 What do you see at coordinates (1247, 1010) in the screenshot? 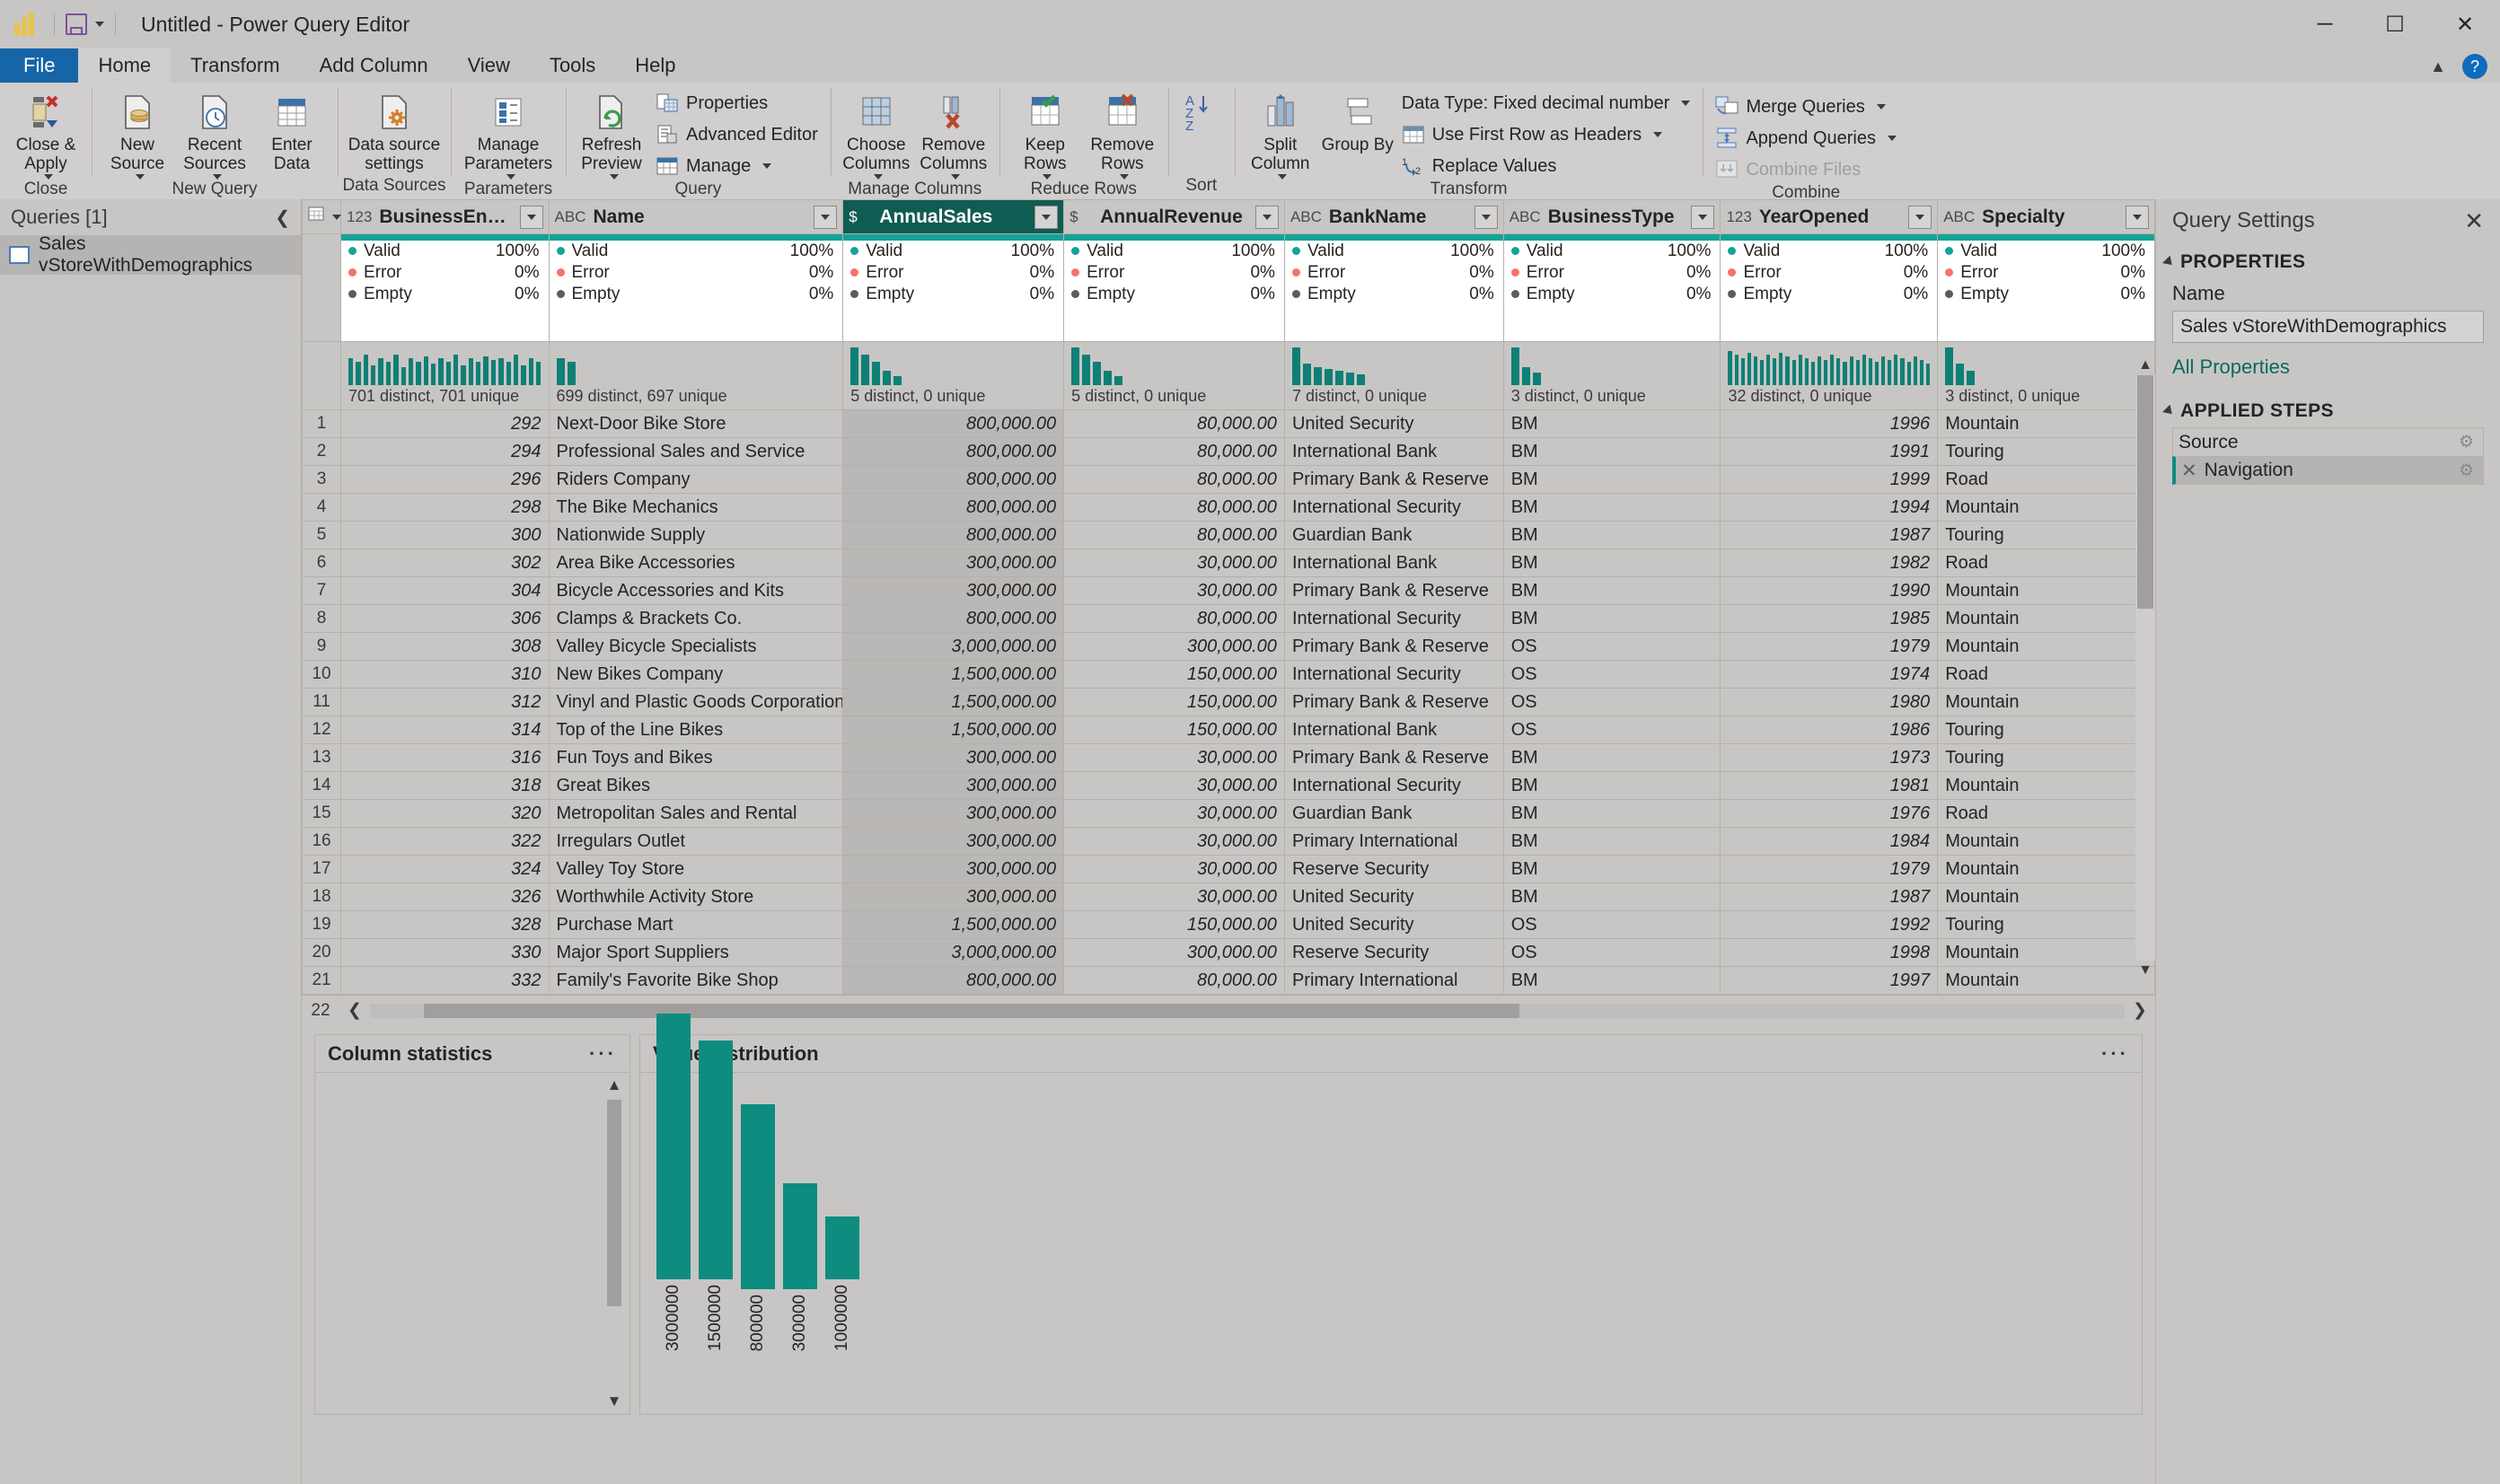
I see `hscroll-track` at bounding box center [1247, 1010].